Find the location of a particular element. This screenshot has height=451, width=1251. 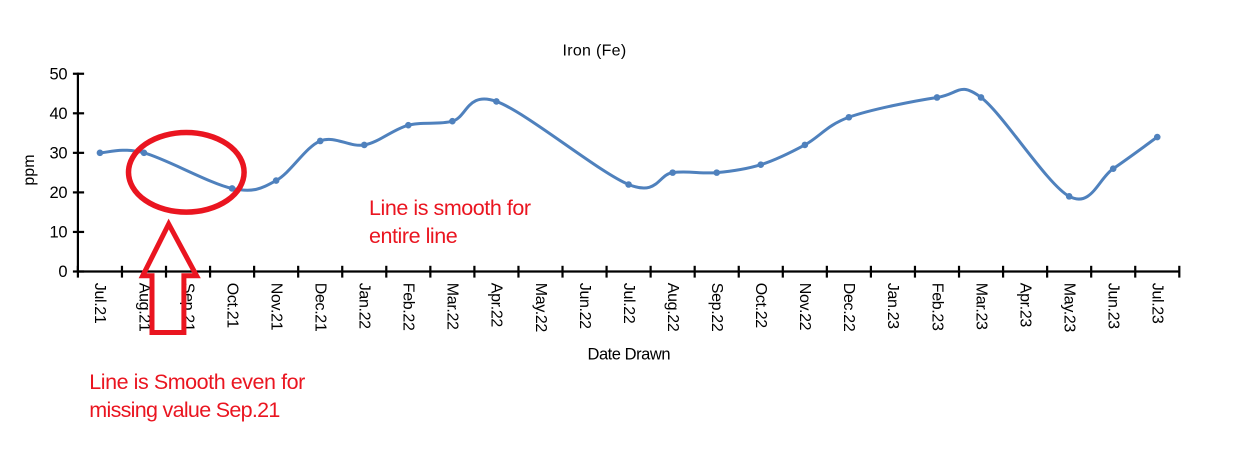

svg-text: Jun.23 is located at coordinates (1113, 306).